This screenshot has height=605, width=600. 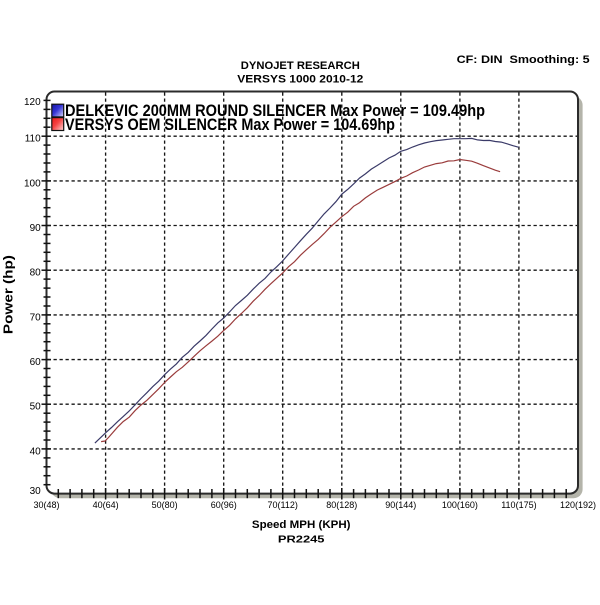 I want to click on svg-text: 70, so click(x=36, y=317).